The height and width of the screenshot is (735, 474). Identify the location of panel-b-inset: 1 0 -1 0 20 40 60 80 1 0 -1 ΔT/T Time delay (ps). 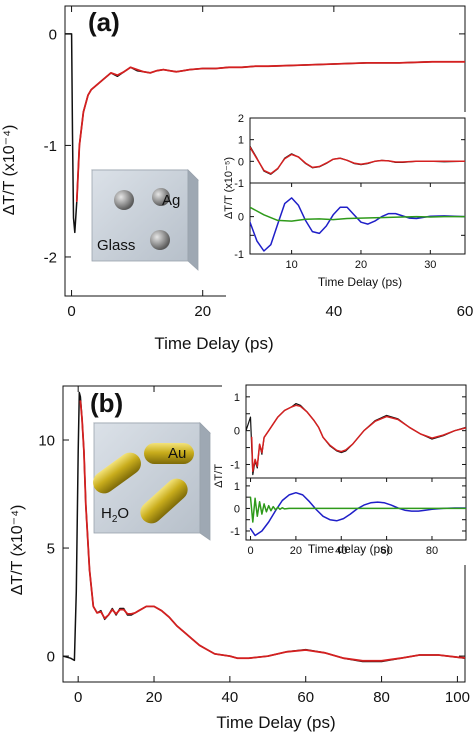
(342, 472).